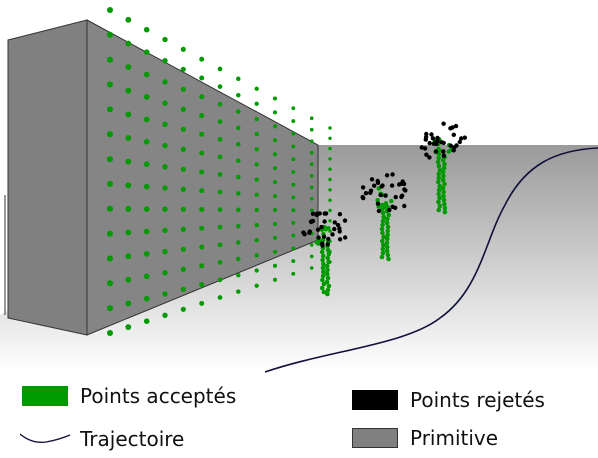 This screenshot has height=458, width=598. I want to click on legend-rejected-label: Points rejetés, so click(477, 400).